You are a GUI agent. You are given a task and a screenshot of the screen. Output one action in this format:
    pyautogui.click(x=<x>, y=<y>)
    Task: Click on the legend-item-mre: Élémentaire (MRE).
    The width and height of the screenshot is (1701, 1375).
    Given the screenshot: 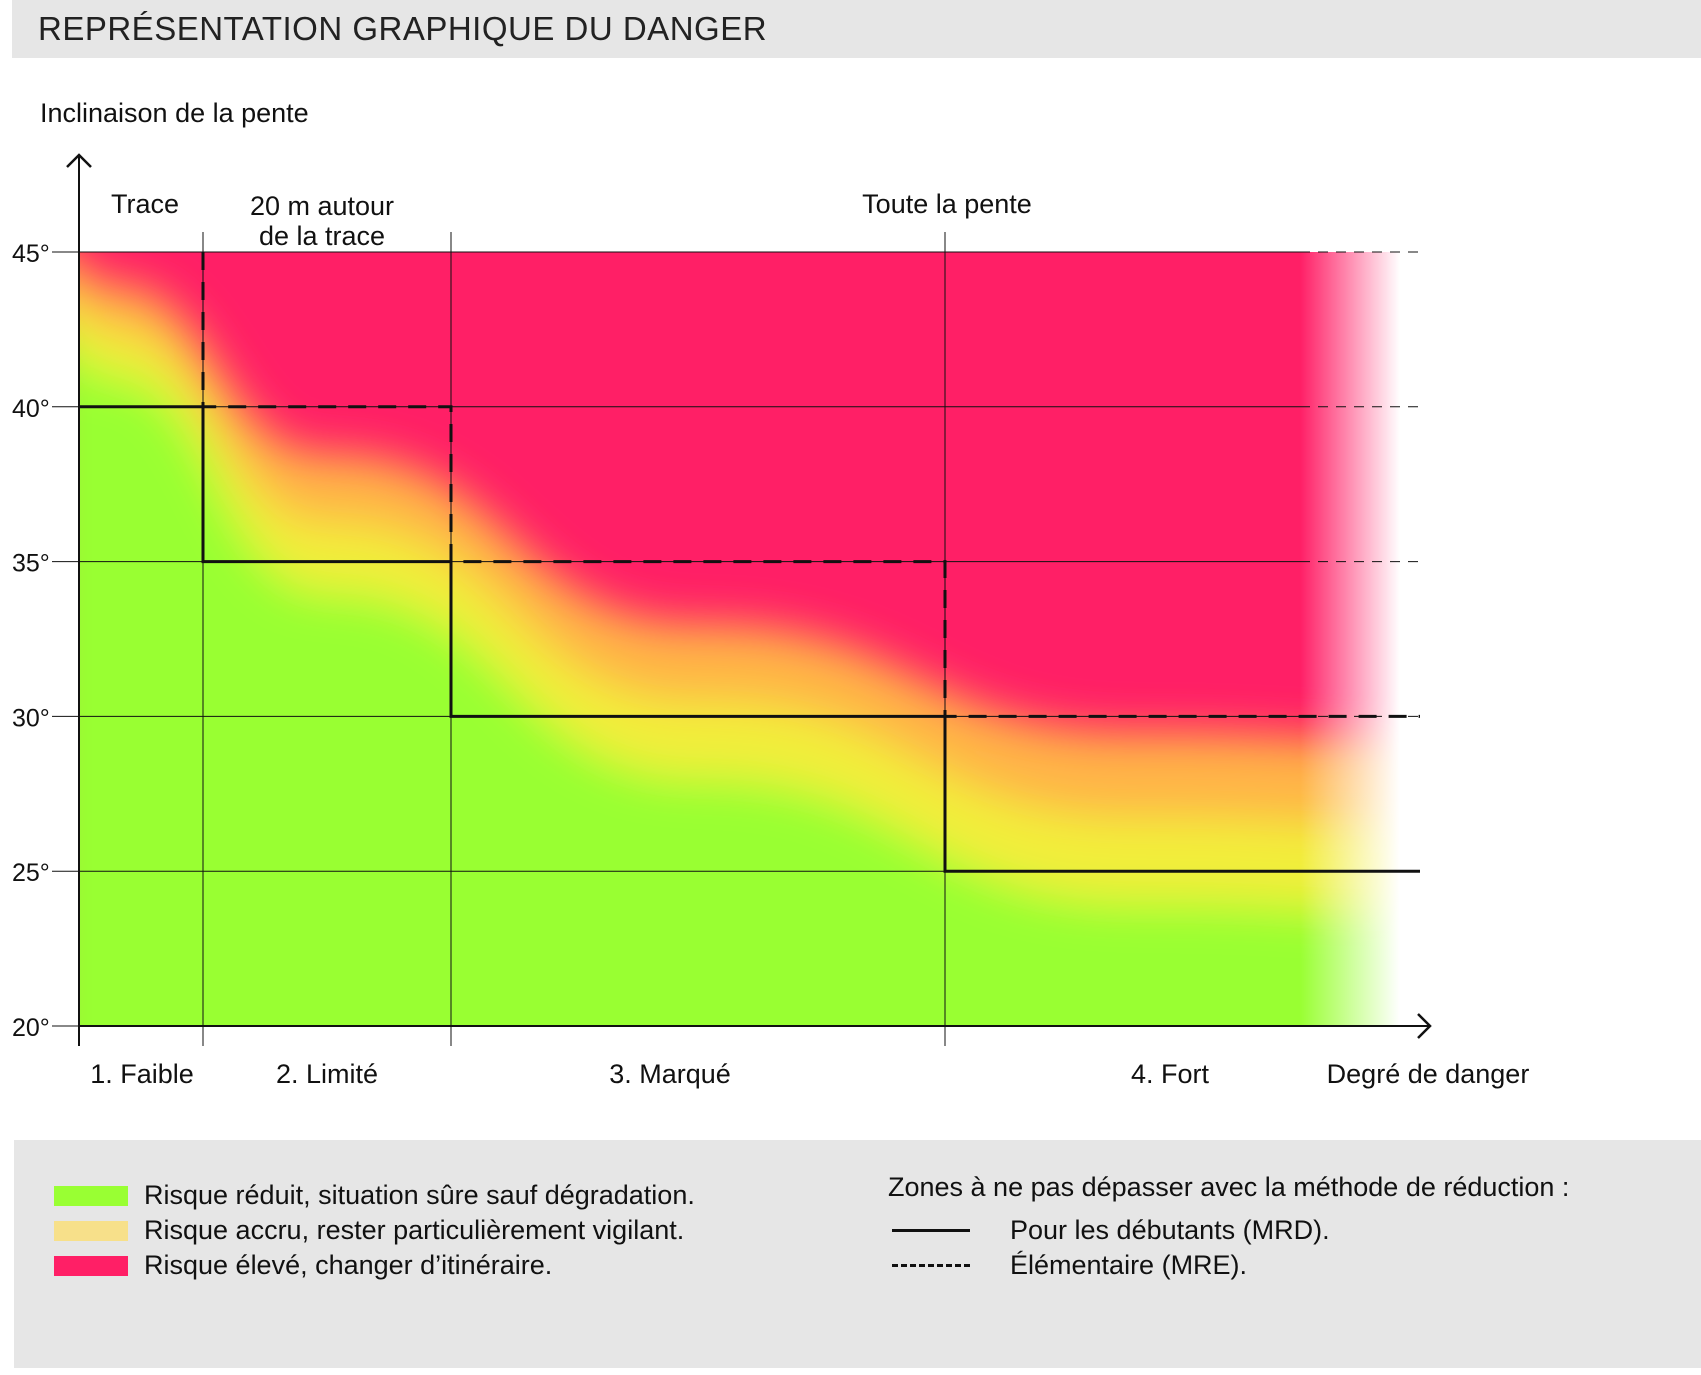 What is the action you would take?
    pyautogui.click(x=1069, y=1265)
    